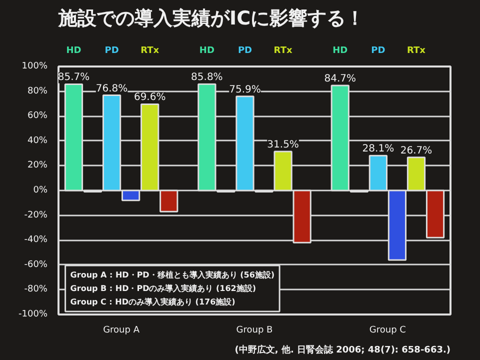 This screenshot has width=480, height=360. Describe the element at coordinates (283, 144) in the screenshot. I see `data-label: 31.5%` at that location.